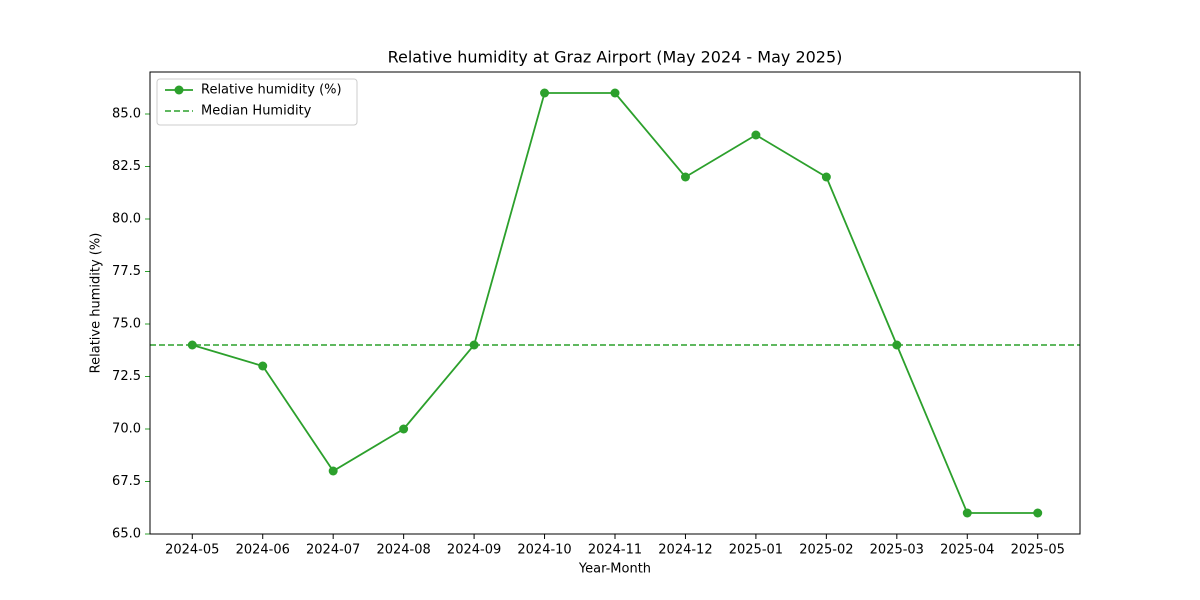 This screenshot has width=1200, height=600. Describe the element at coordinates (1038, 550) in the screenshot. I see `x-tick-label: 2025-05` at that location.